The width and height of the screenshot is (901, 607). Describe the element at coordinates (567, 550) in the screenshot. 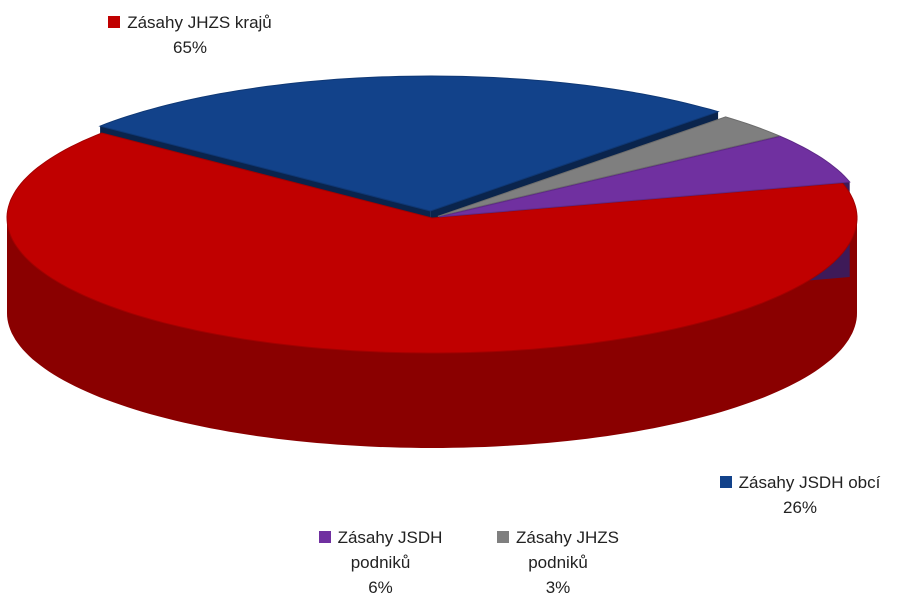

I see `legend-label: Zásahy JHZS podniků` at that location.